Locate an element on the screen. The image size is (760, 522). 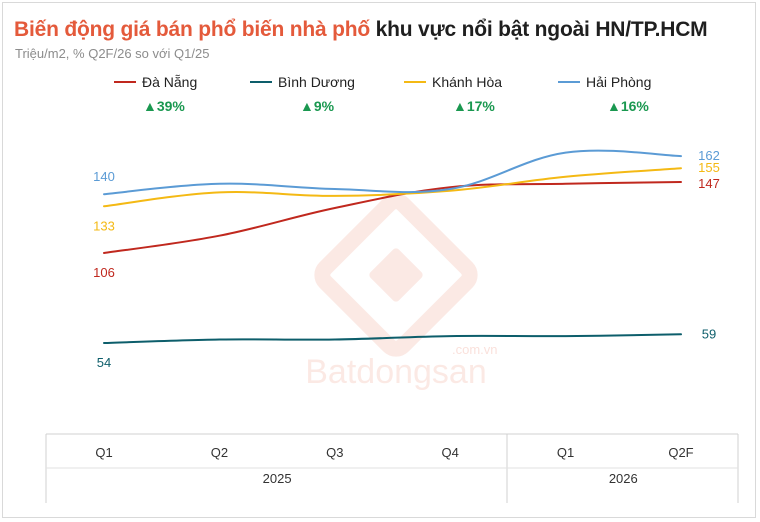
legend-label: Khánh Hòa is located at coordinates (467, 82).